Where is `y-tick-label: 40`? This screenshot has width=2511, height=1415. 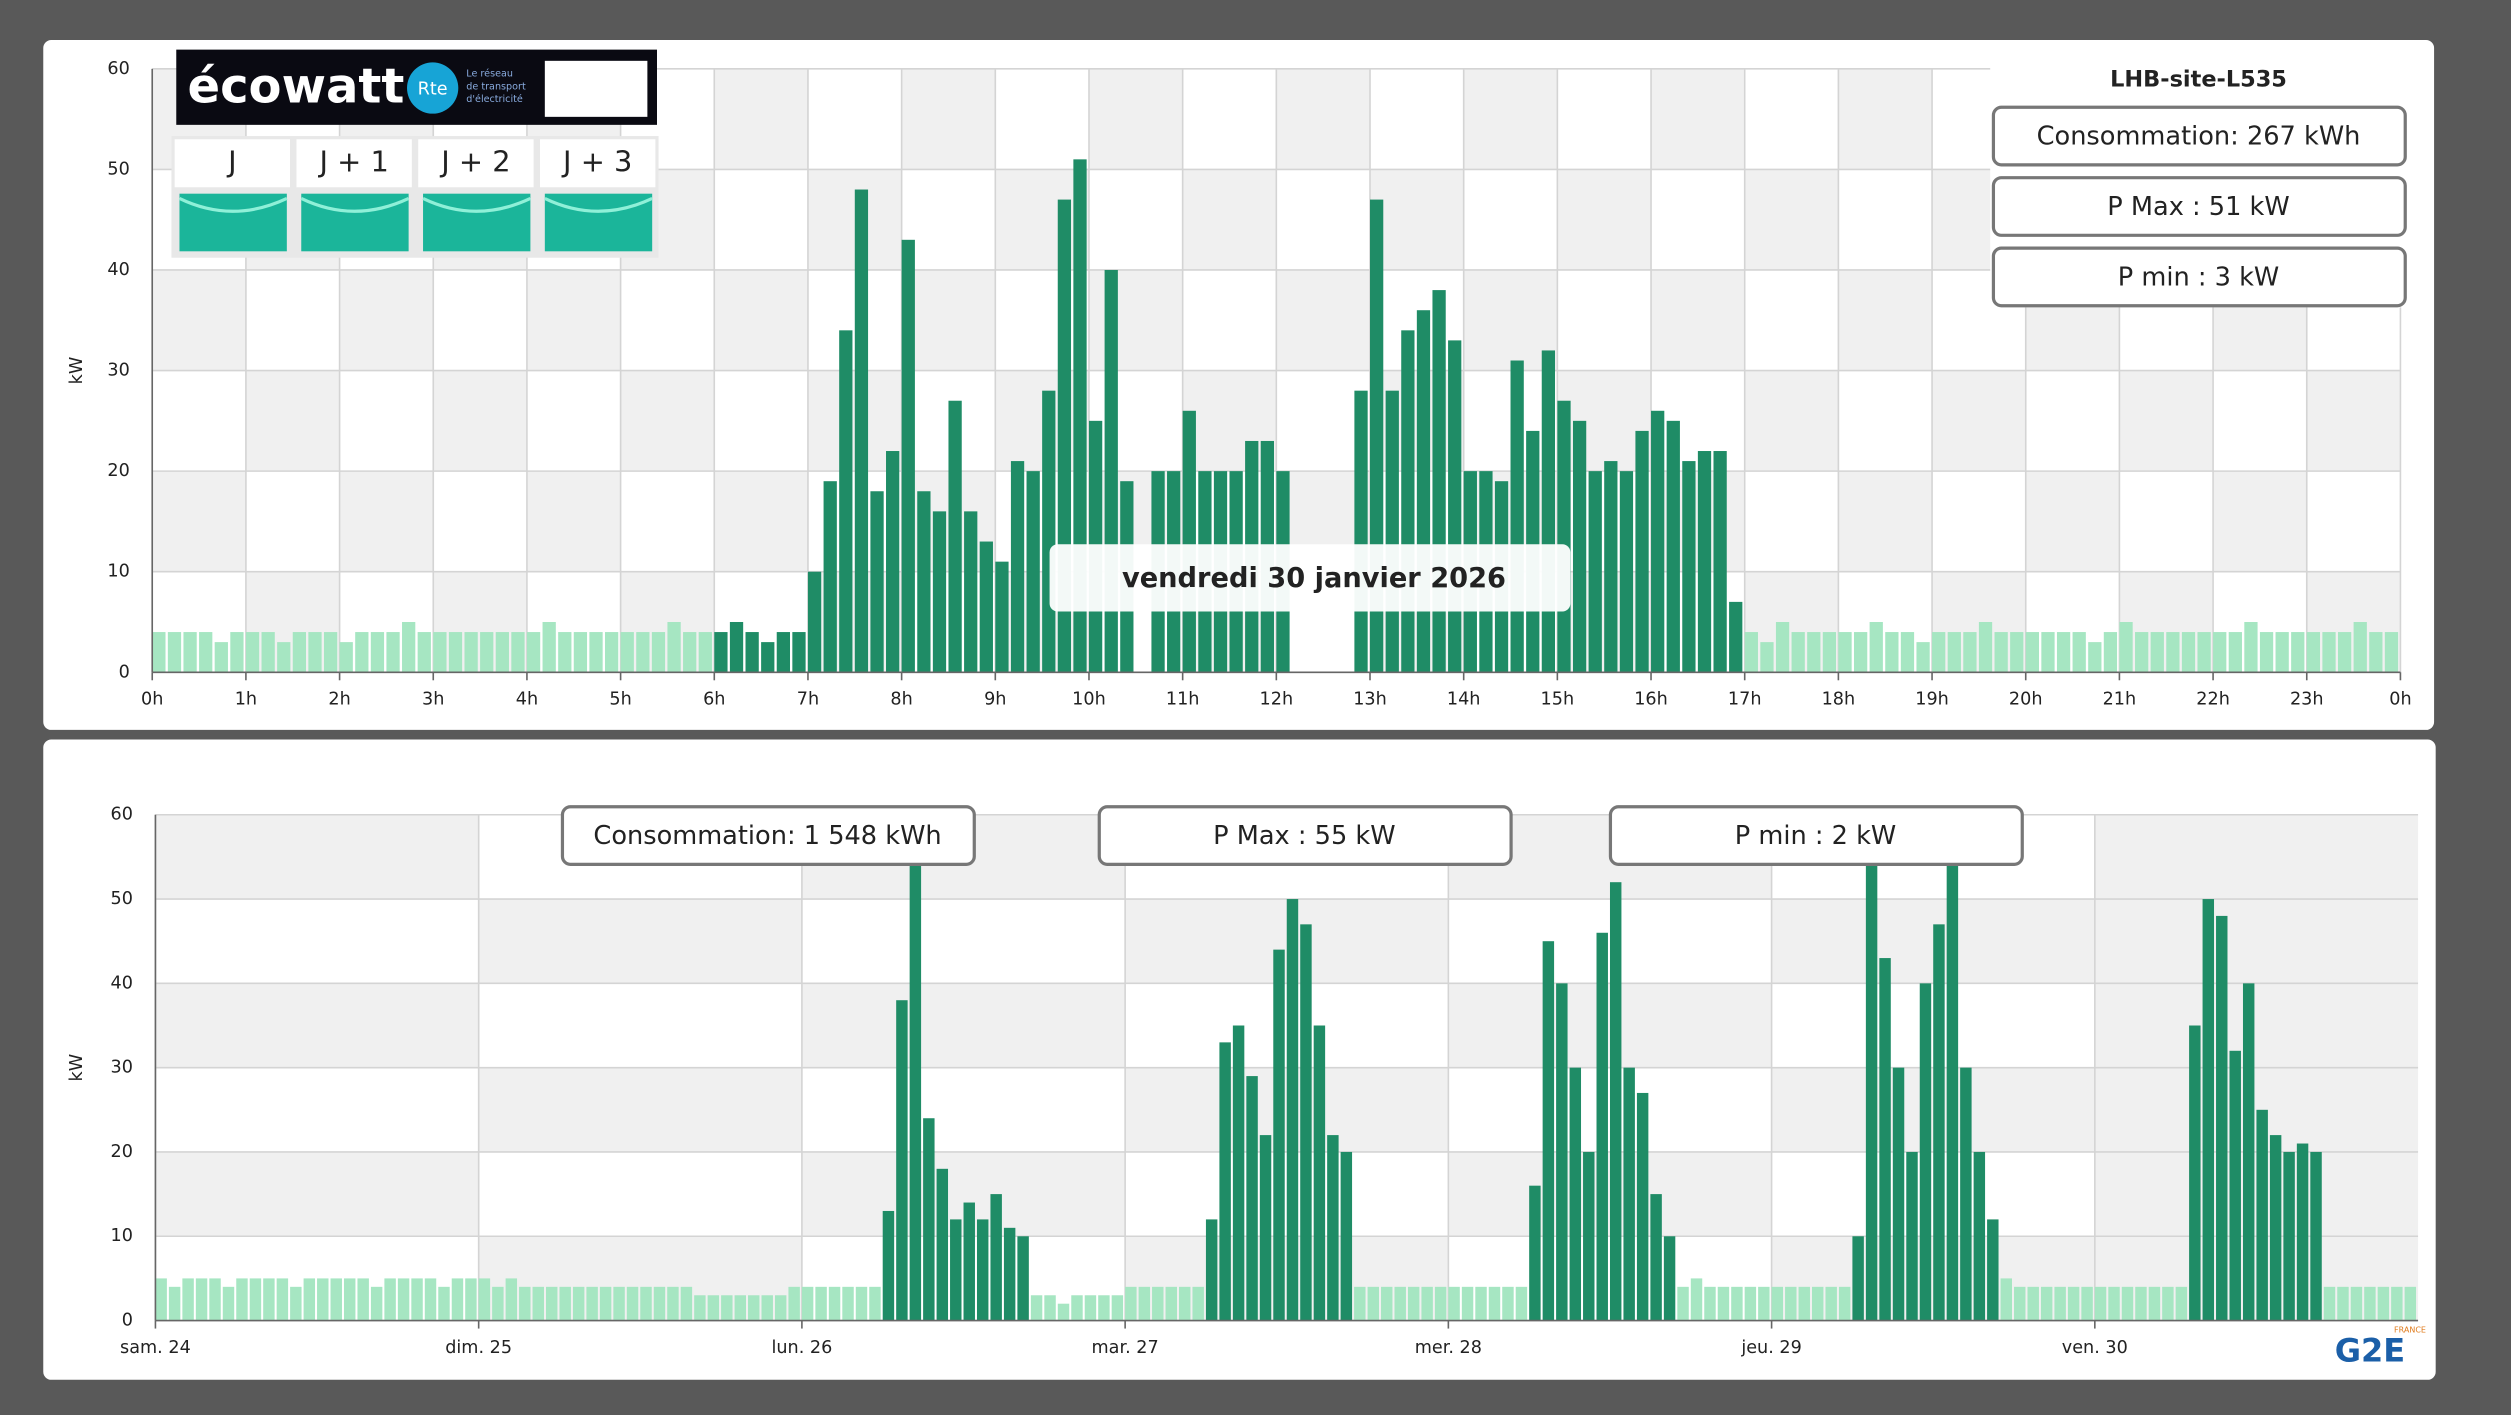 y-tick-label: 40 is located at coordinates (118, 270).